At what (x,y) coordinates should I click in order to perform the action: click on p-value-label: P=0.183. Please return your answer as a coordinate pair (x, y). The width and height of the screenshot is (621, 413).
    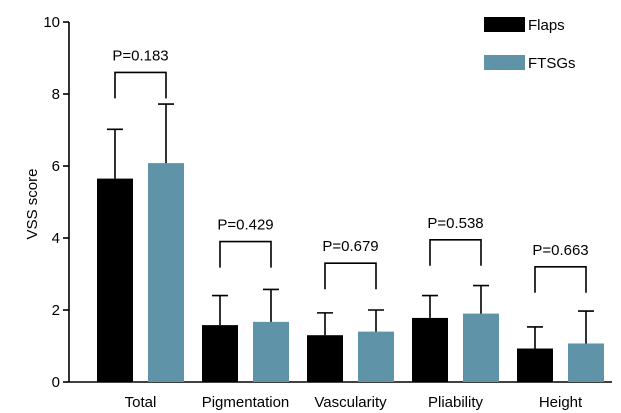
    Looking at the image, I should click on (140, 55).